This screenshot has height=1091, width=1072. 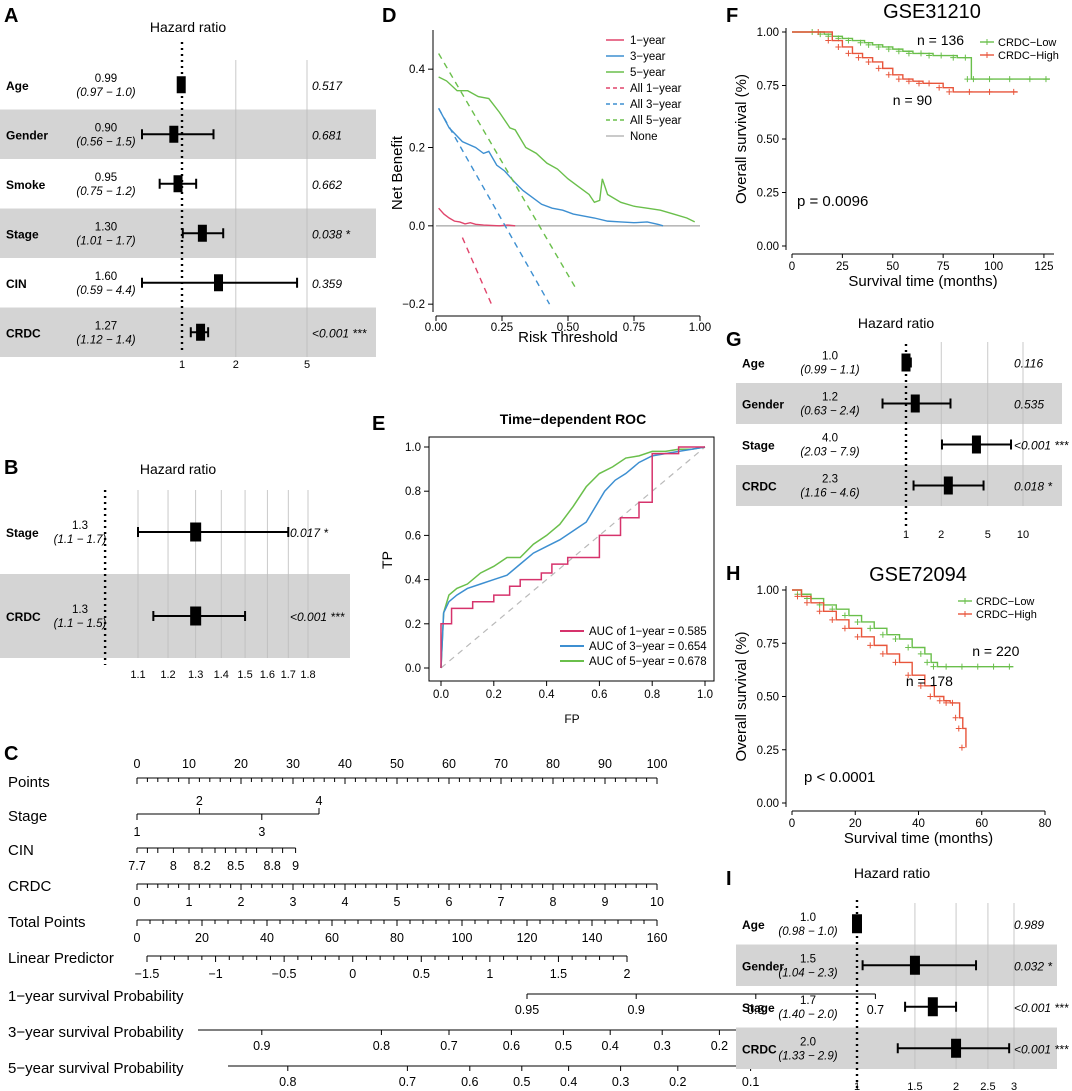 I want to click on nomogram-tick-label: 0.4, so click(x=610, y=1046).